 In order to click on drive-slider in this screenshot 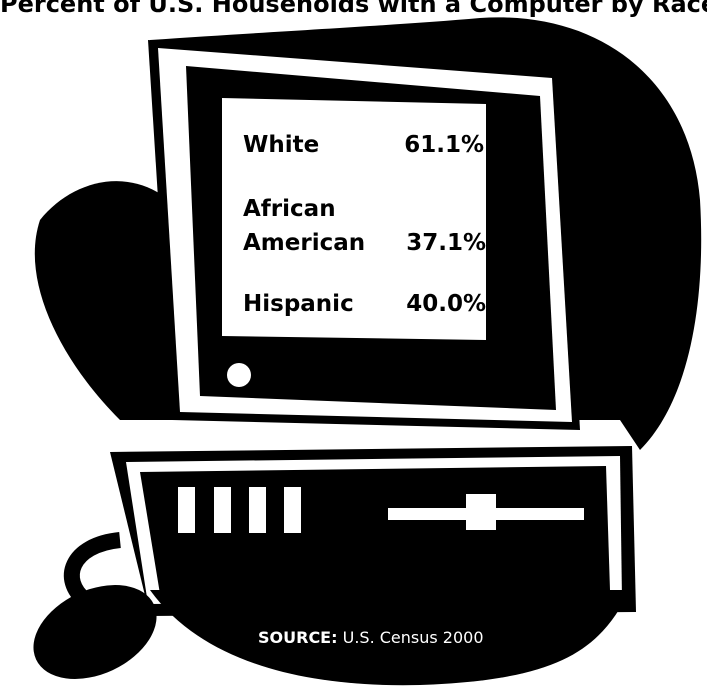, I will do `click(481, 512)`.